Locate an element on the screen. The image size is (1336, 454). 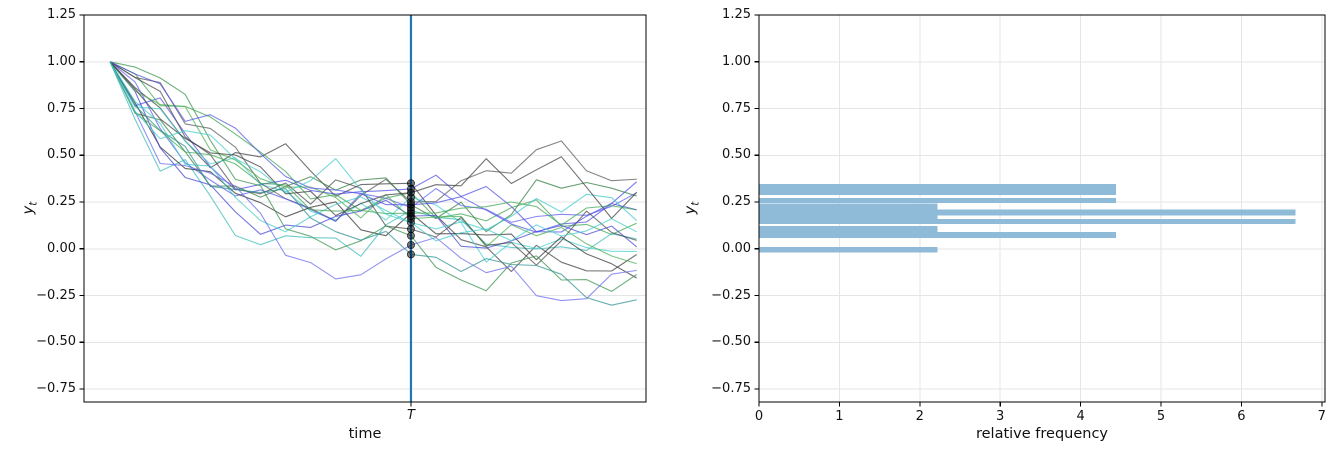
observation-dots is located at coordinates (410, 219).